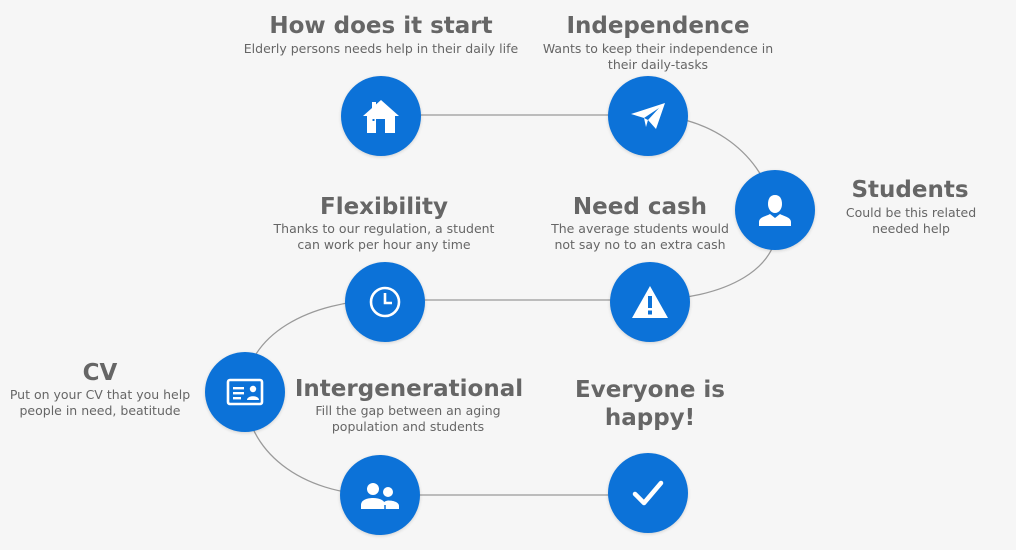 This screenshot has height=550, width=1016. I want to click on step-title-cv: CV, so click(100, 373).